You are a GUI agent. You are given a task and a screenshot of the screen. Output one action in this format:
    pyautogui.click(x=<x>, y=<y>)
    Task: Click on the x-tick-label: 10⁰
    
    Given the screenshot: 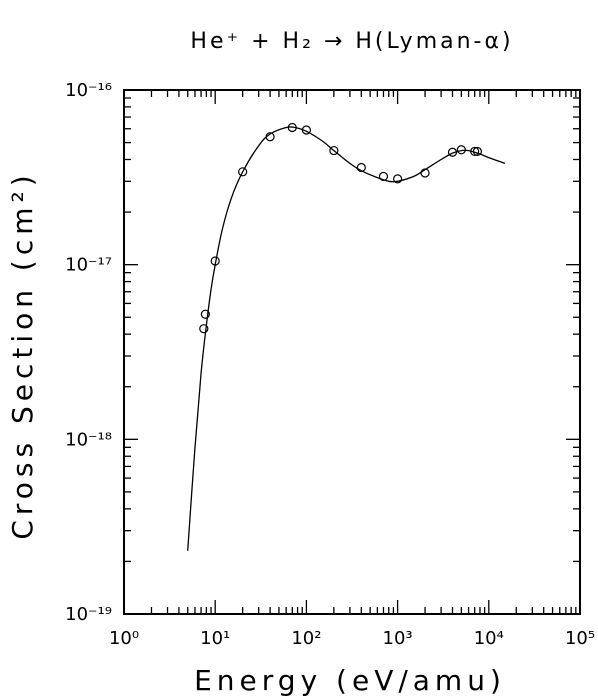 What is the action you would take?
    pyautogui.click(x=124, y=638)
    